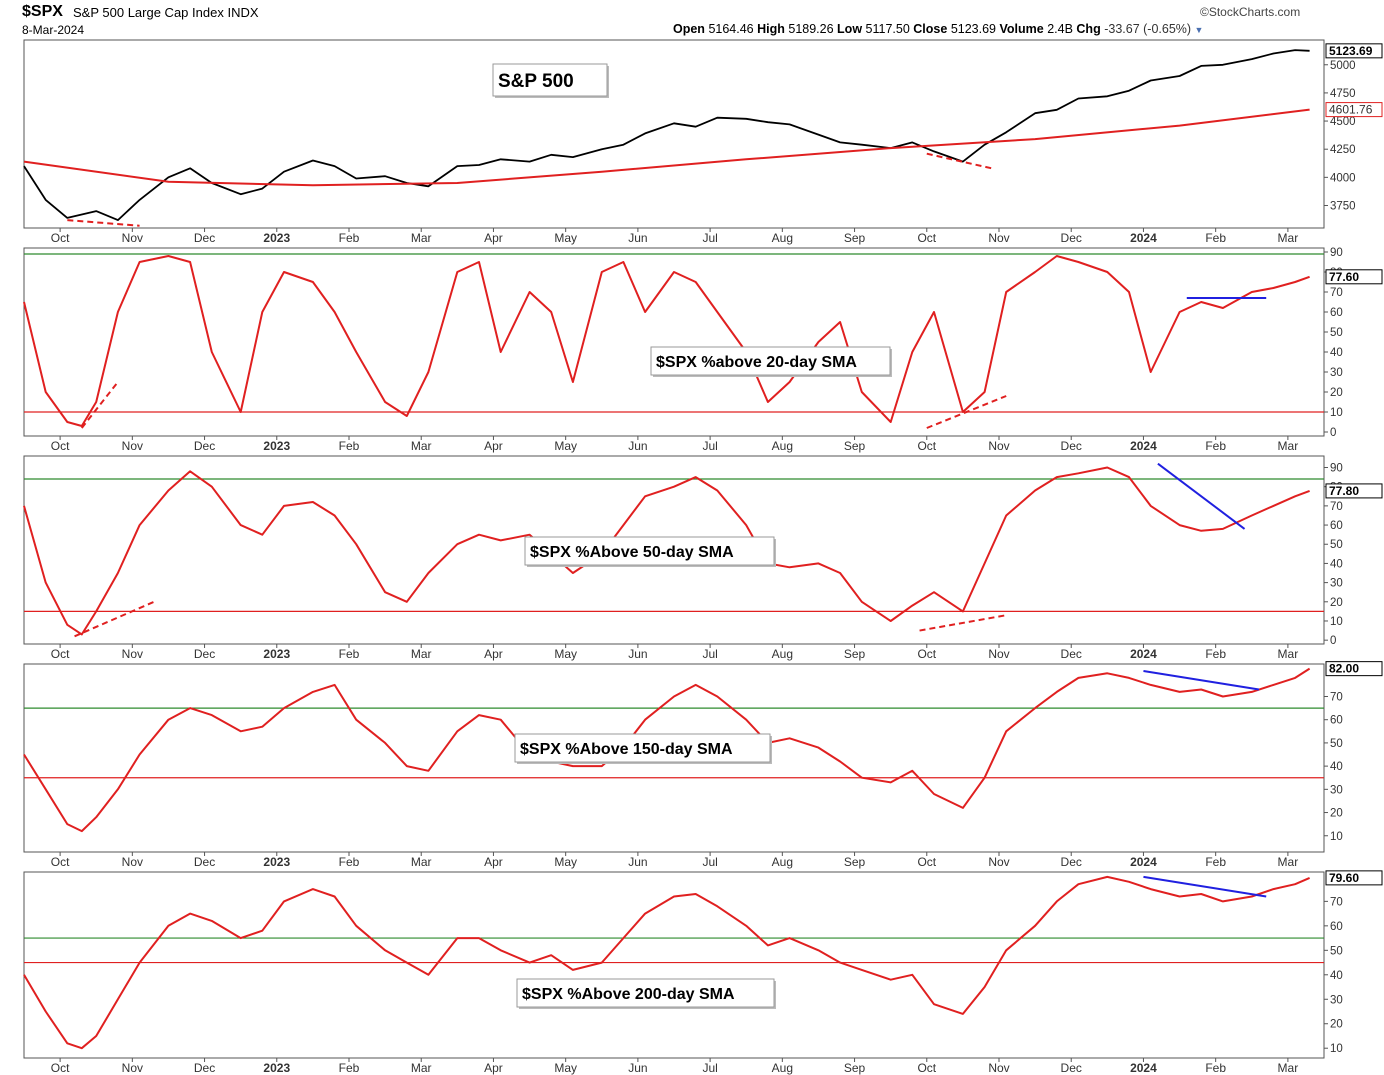  Describe the element at coordinates (782, 446) in the screenshot. I see `x-tick-label-1-10: Aug` at that location.